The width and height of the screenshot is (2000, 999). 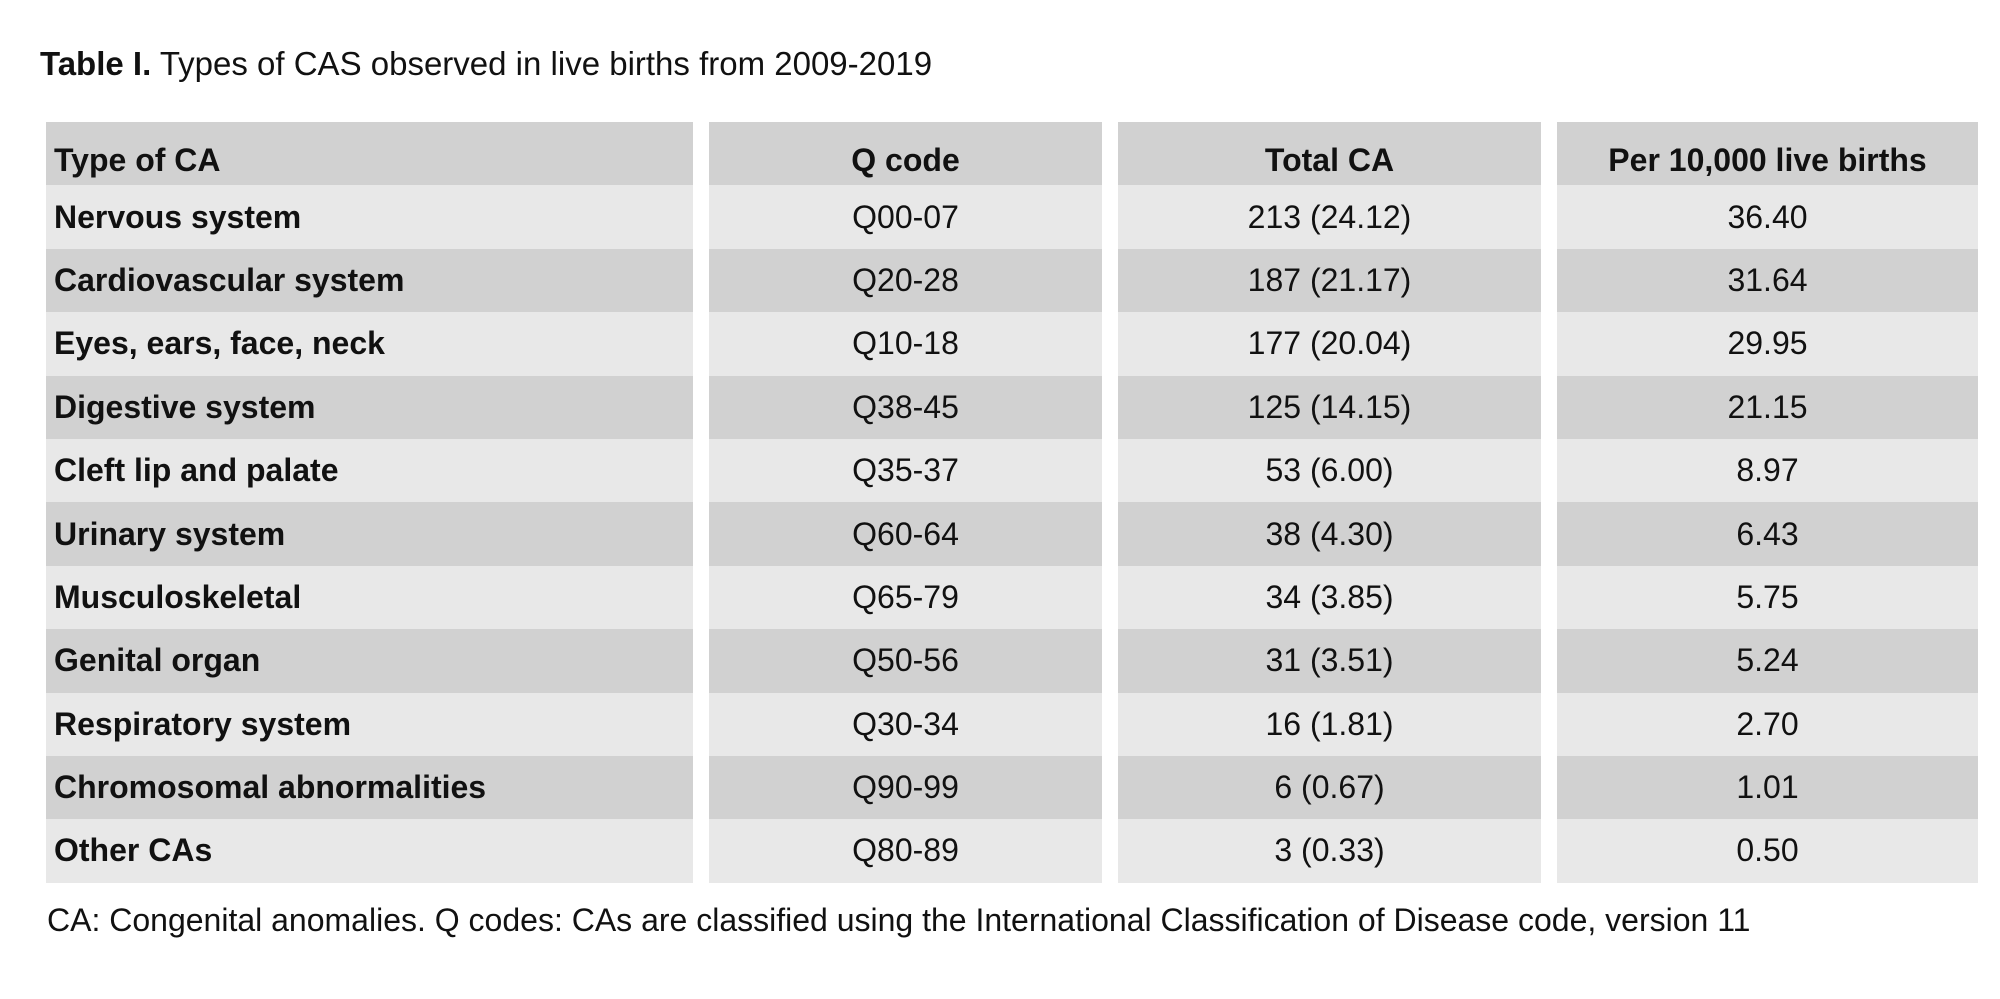 What do you see at coordinates (905, 597) in the screenshot?
I see `cell-q-code: Q65-79` at bounding box center [905, 597].